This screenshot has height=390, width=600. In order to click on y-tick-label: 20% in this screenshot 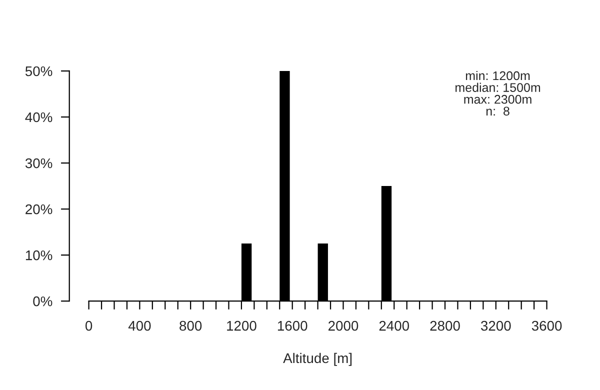, I will do `click(39, 209)`.